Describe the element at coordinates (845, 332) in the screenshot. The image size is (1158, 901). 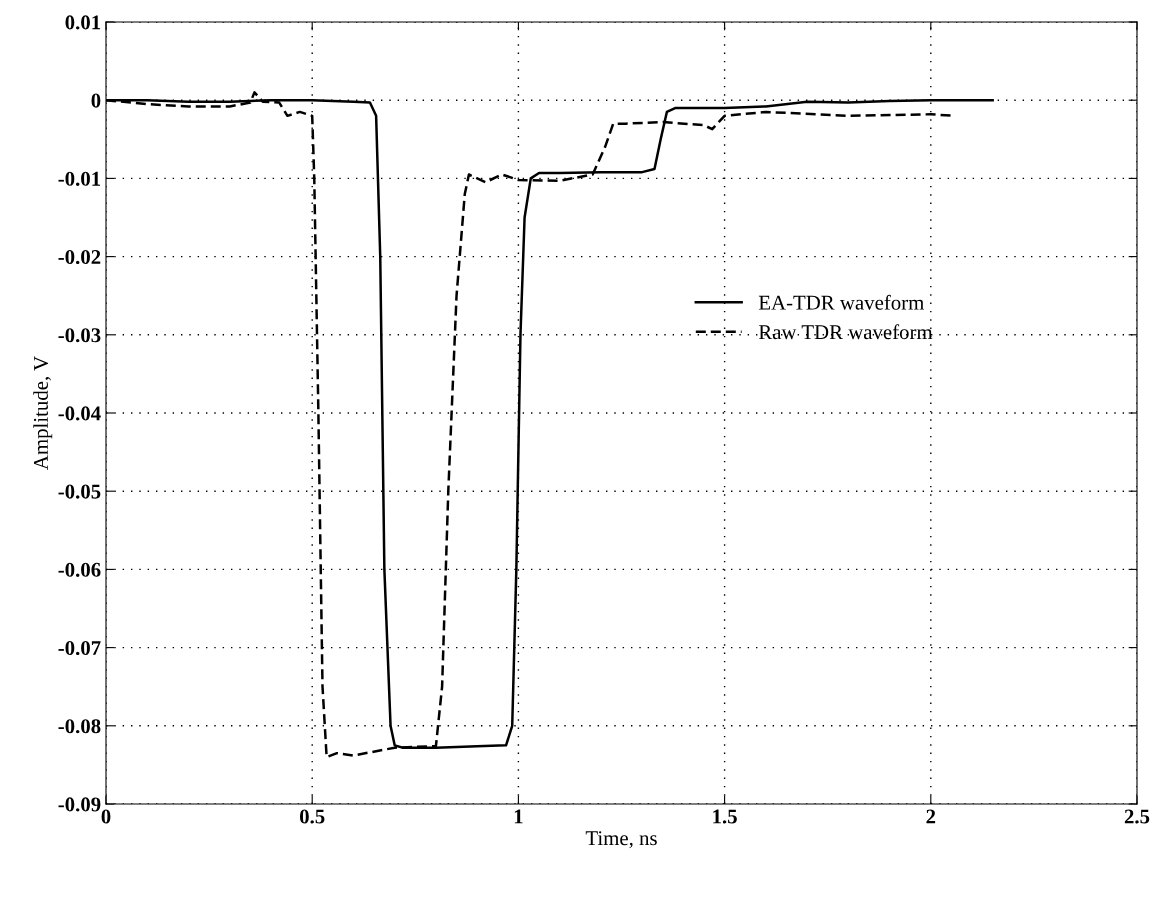
I see `legend-label: Raw TDR waveform` at that location.